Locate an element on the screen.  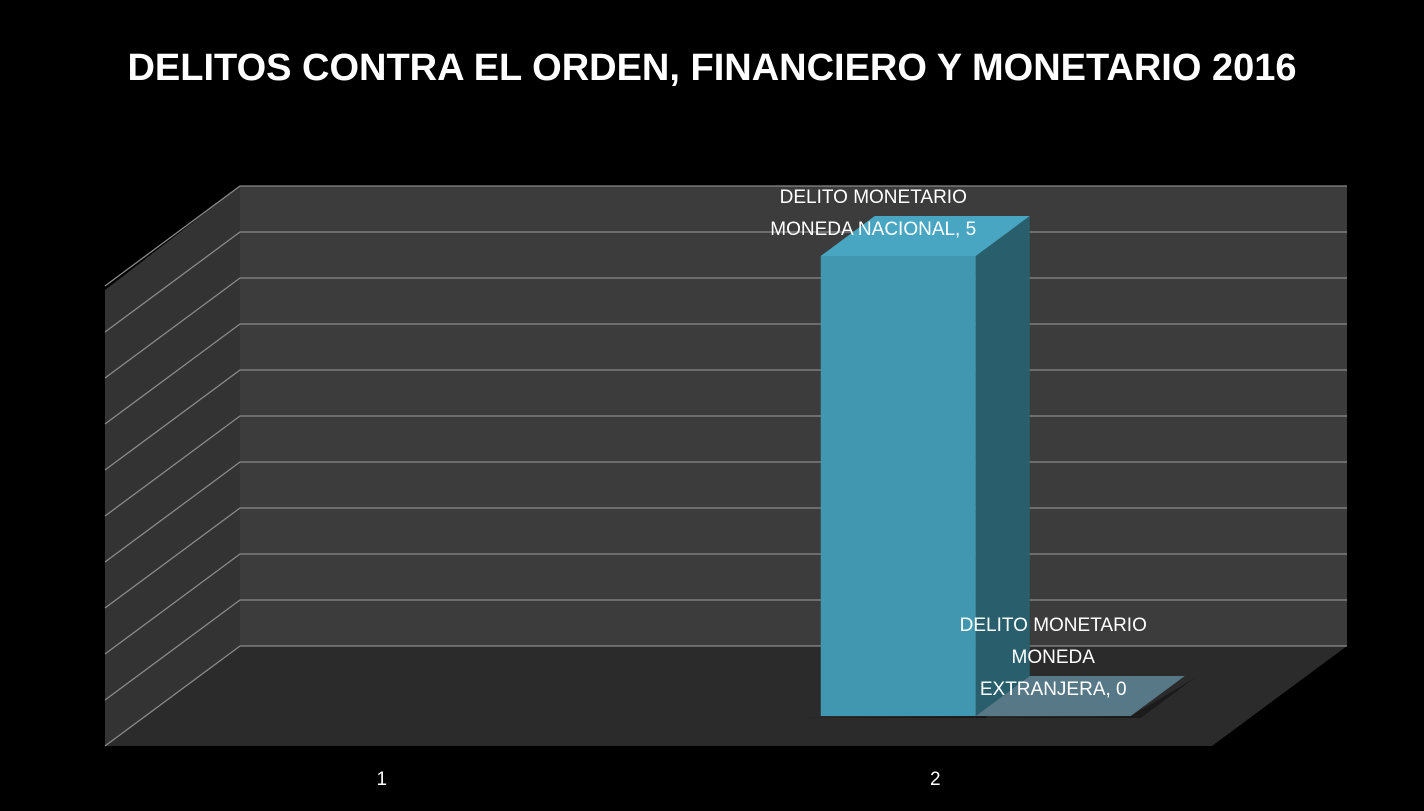
bar-side is located at coordinates (1002, 466).